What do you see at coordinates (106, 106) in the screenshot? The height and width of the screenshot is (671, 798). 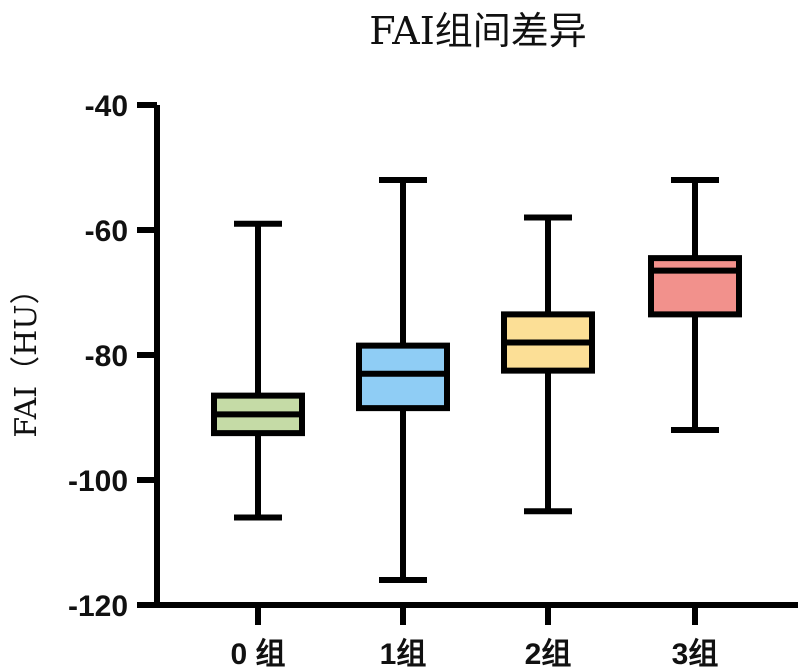 I see `y-tick-label: -40` at bounding box center [106, 106].